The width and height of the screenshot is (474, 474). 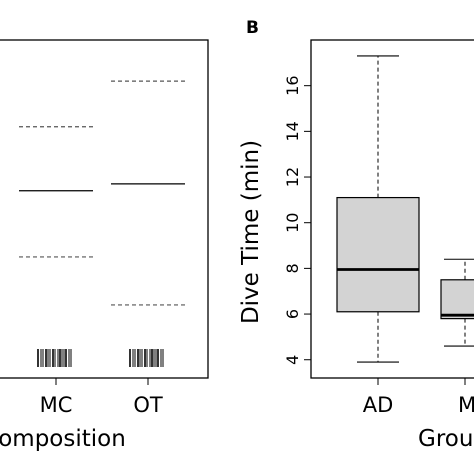 I want to click on box-m, so click(x=457, y=299).